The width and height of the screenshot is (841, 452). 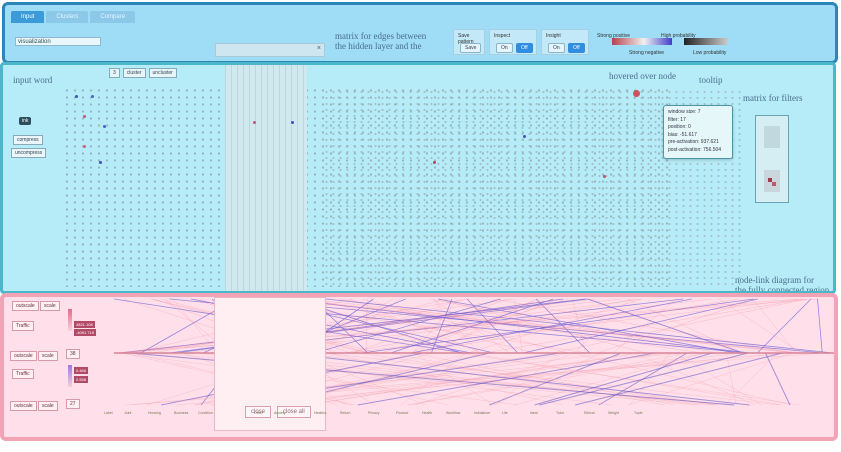 What do you see at coordinates (576, 48) in the screenshot?
I see `insight-off-button: Off` at bounding box center [576, 48].